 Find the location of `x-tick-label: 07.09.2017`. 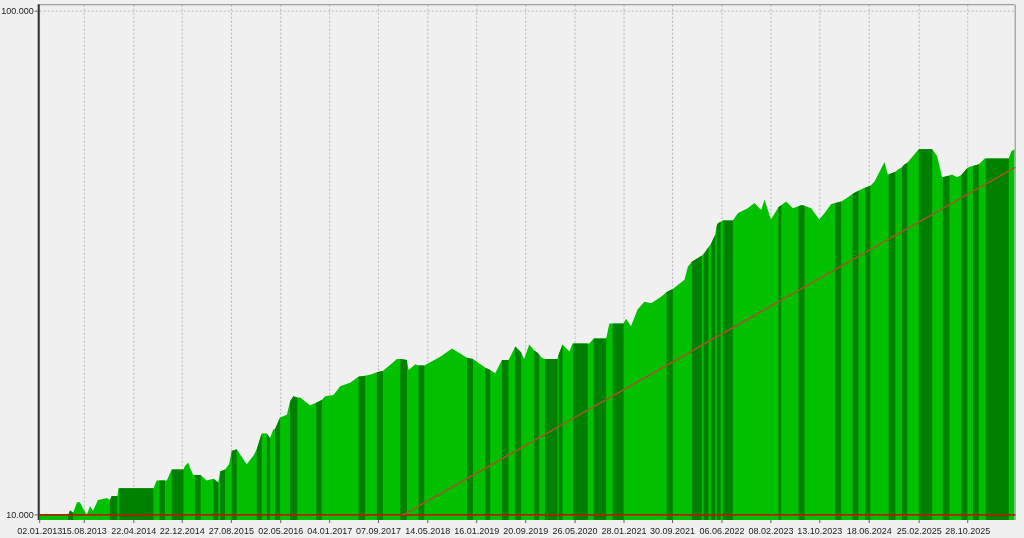

x-tick-label: 07.09.2017 is located at coordinates (378, 531).